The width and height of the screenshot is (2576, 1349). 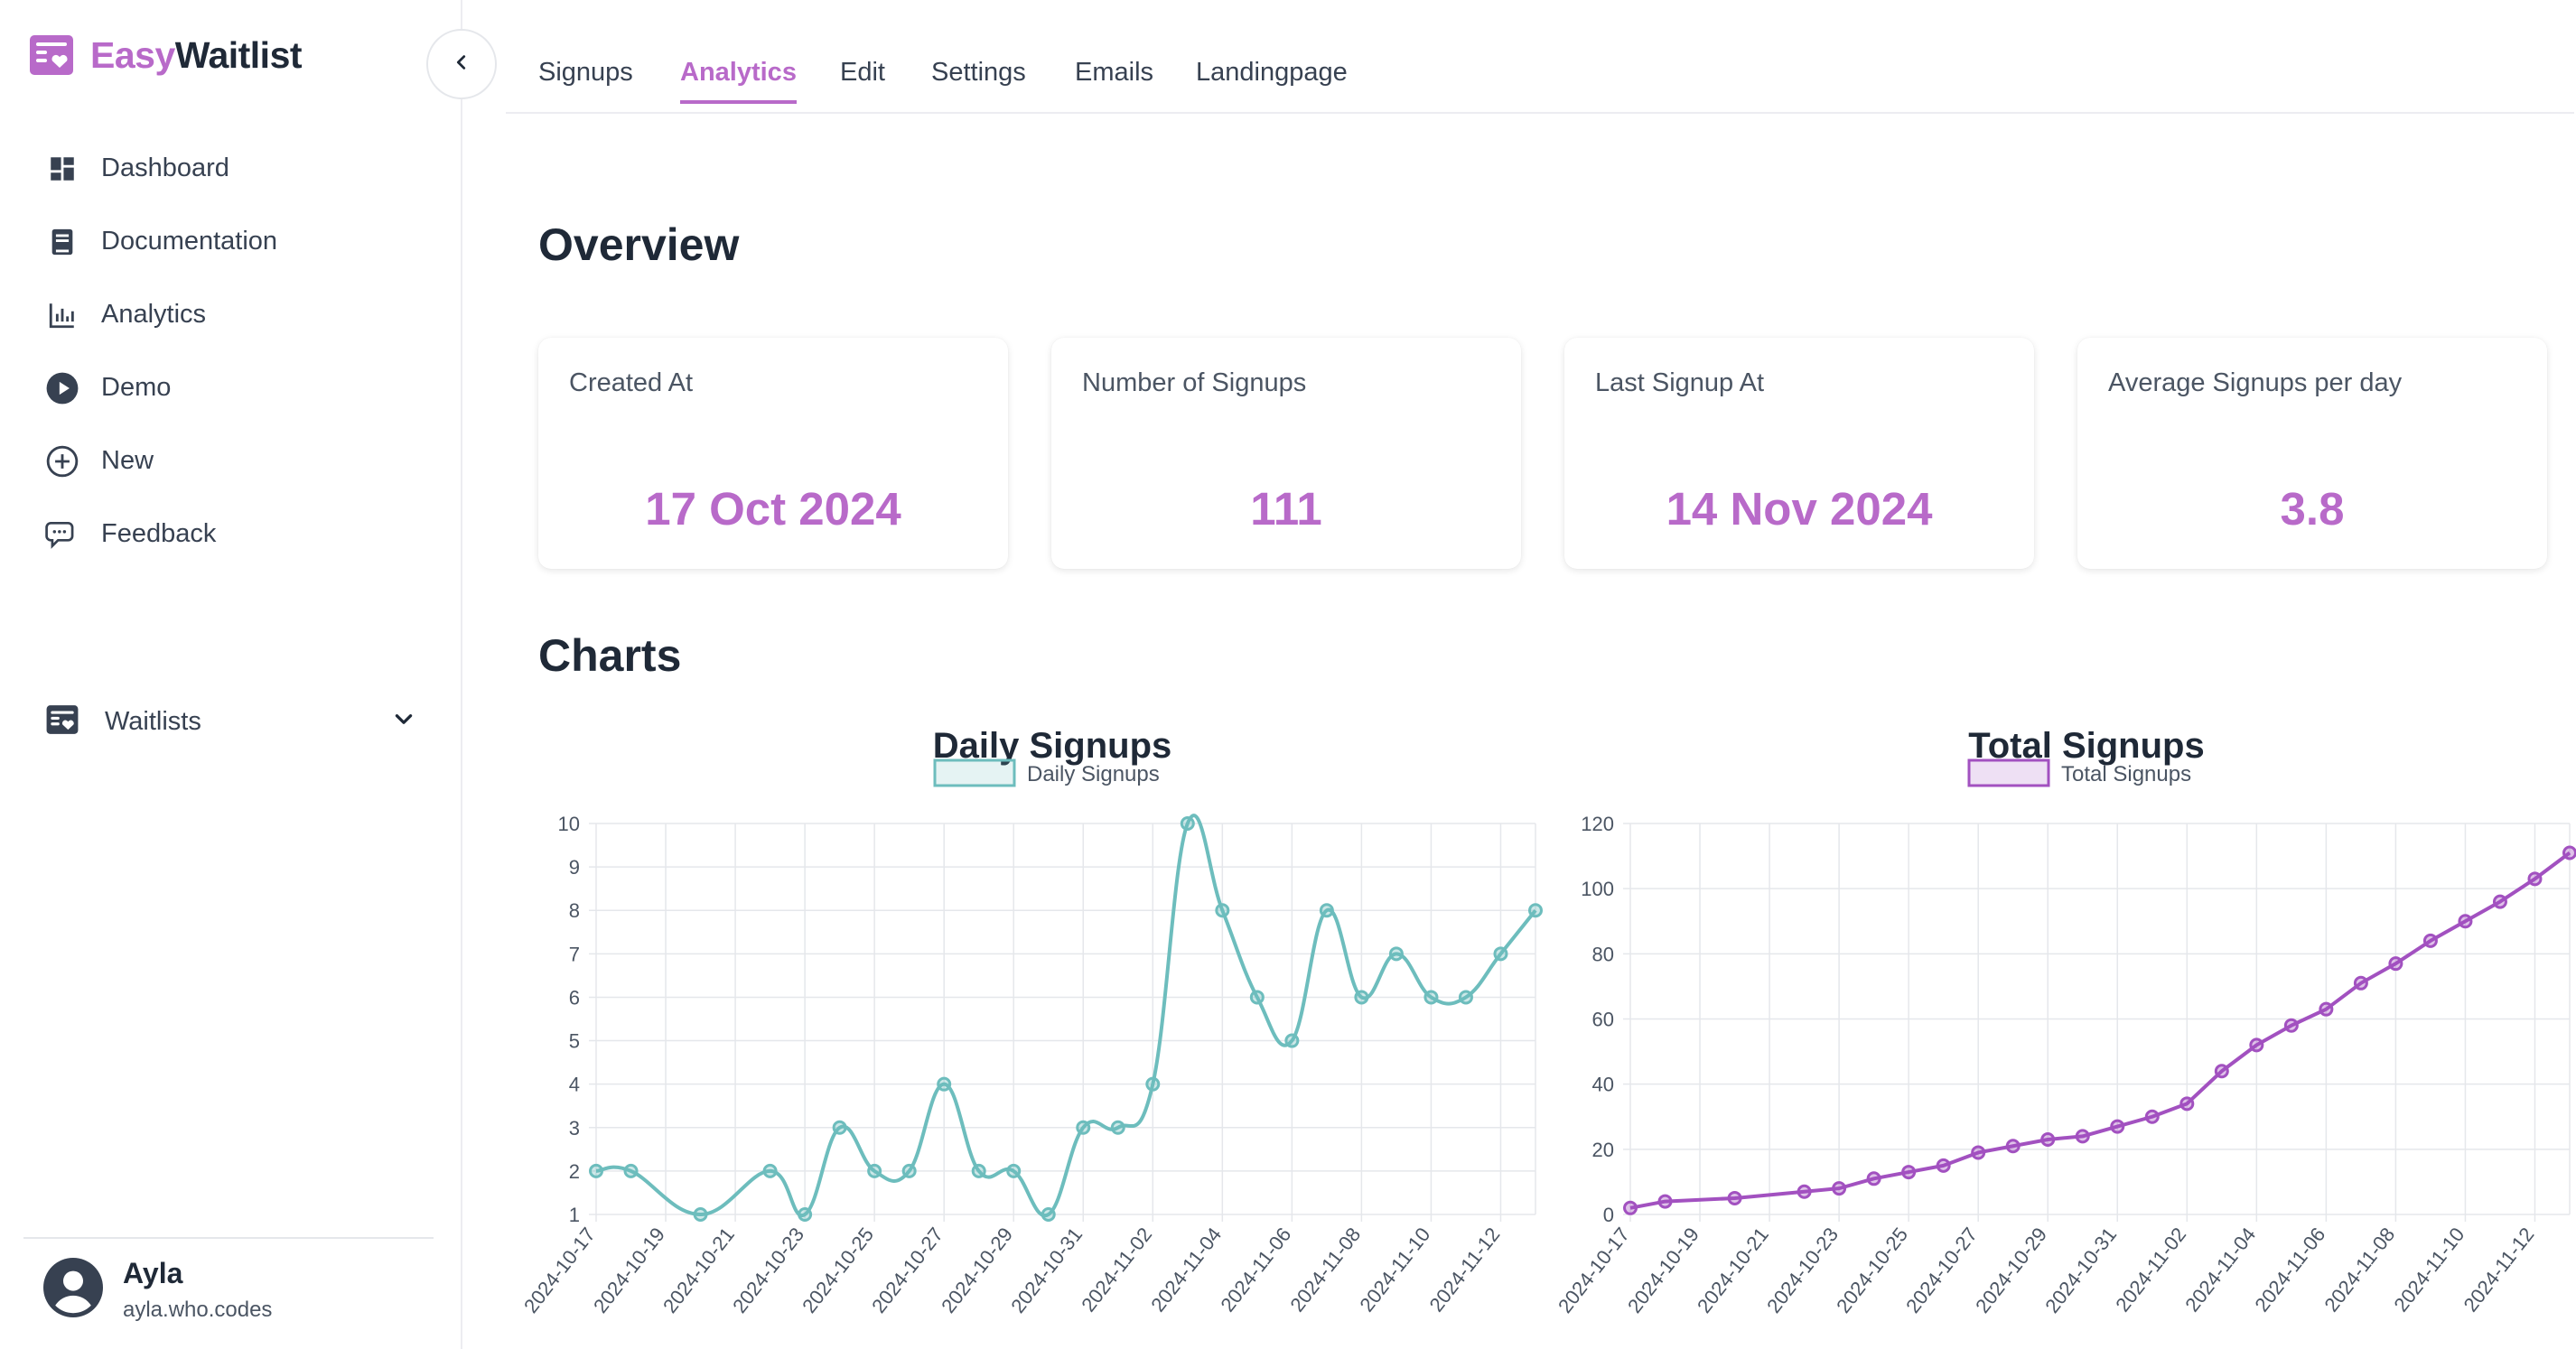 I want to click on stat-card-title: Last Signup At, so click(x=1680, y=382).